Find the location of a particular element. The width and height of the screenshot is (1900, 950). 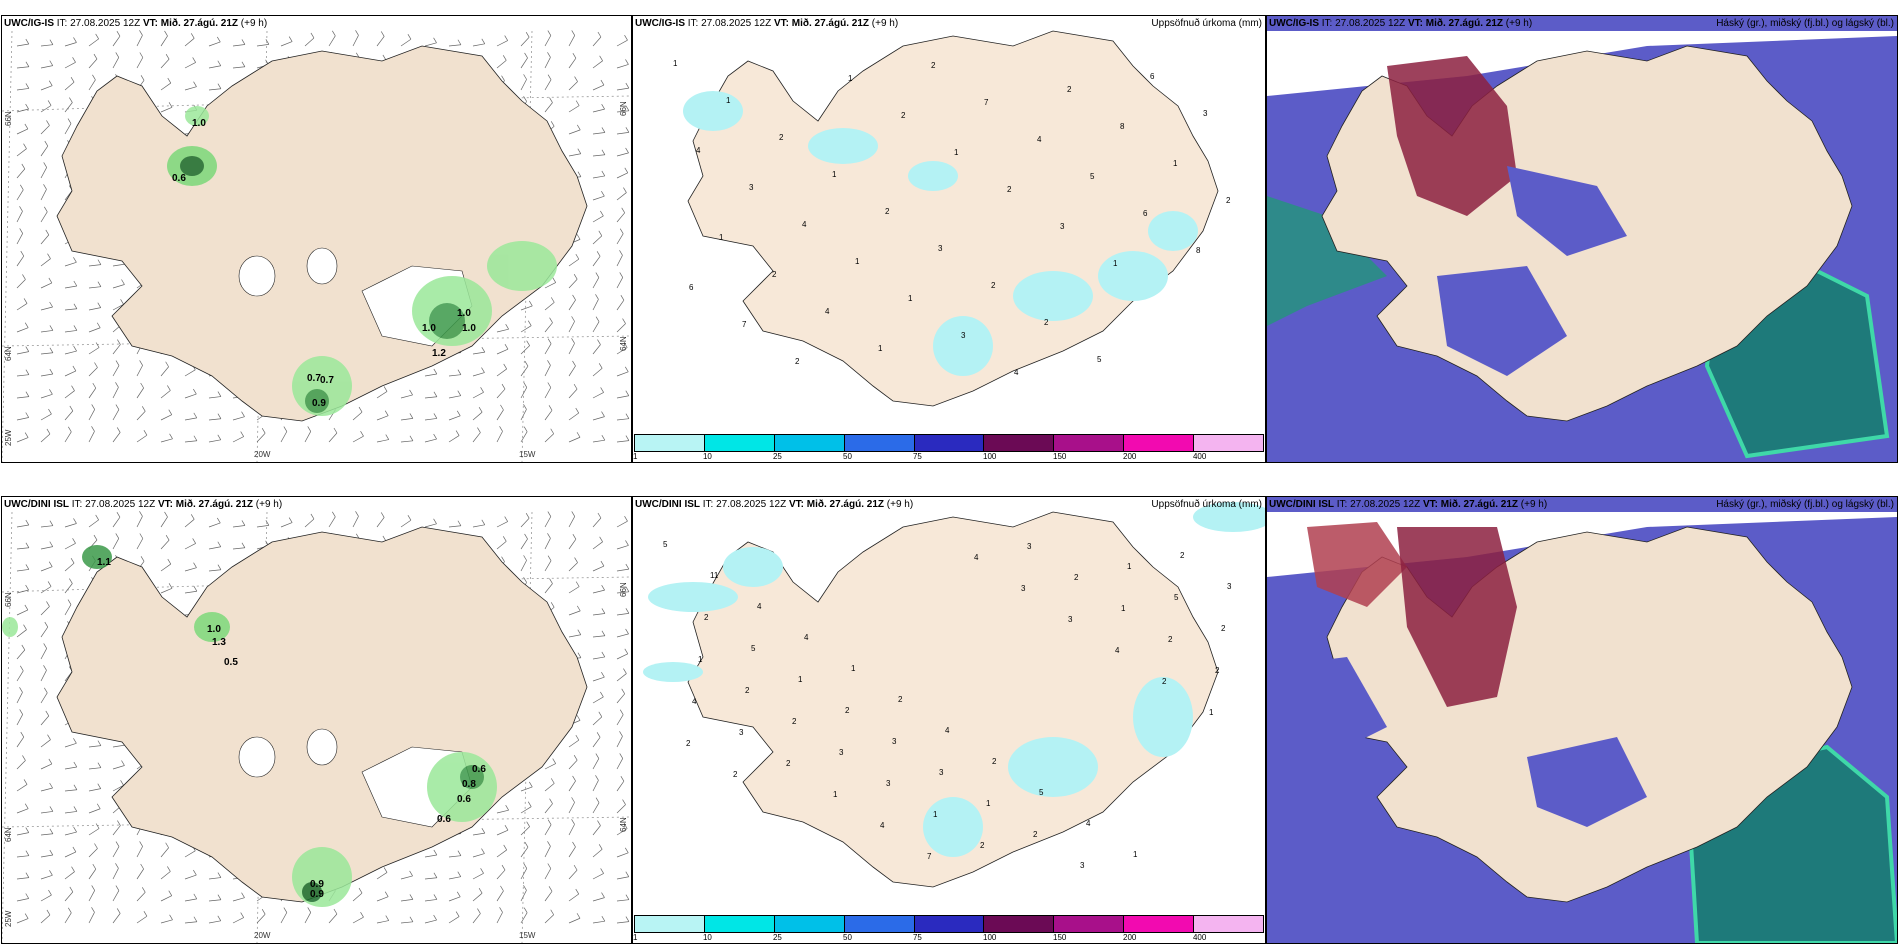

colorbar-tick: 75 is located at coordinates (917, 456).